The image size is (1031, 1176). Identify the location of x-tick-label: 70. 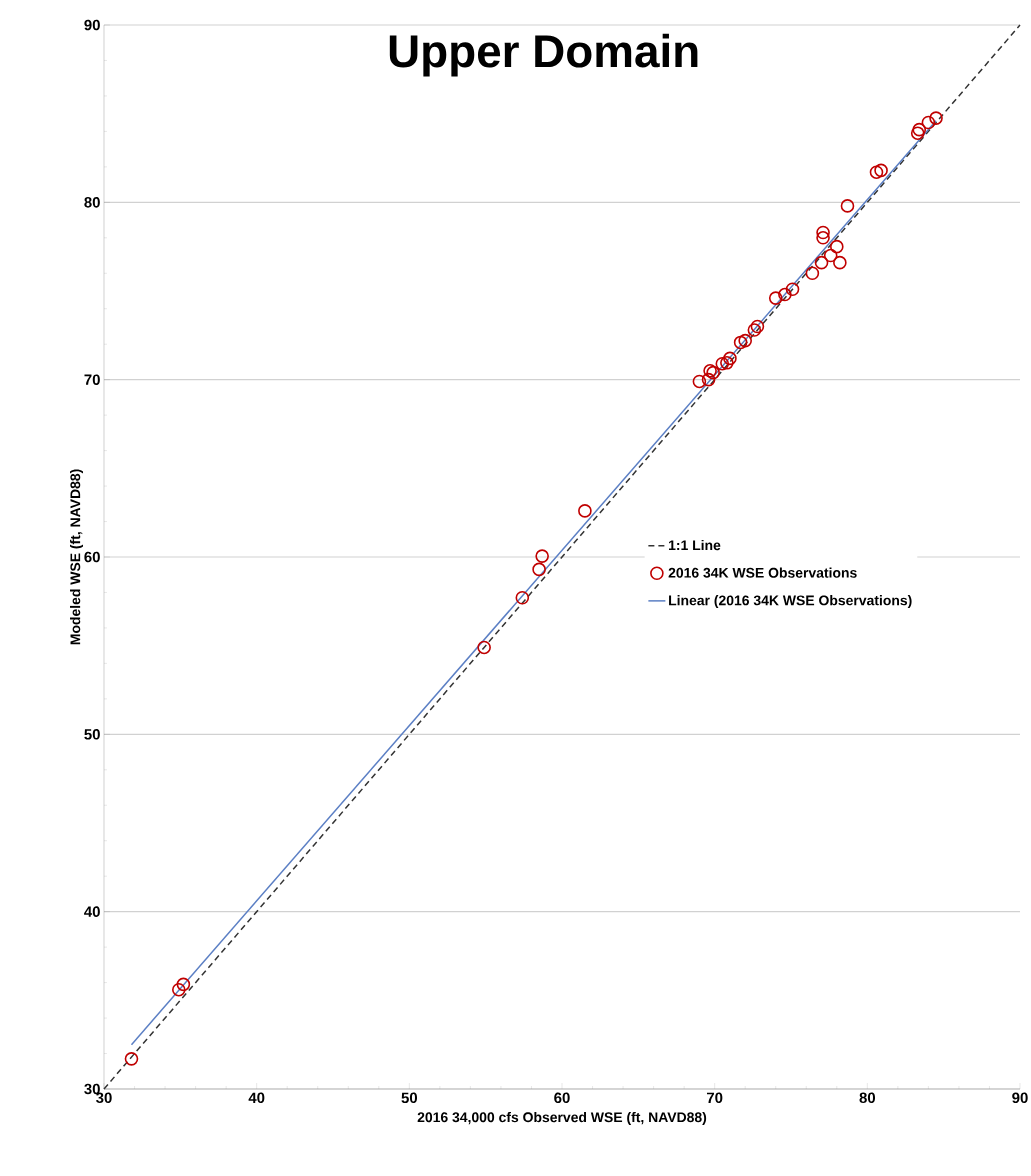
(715, 1098).